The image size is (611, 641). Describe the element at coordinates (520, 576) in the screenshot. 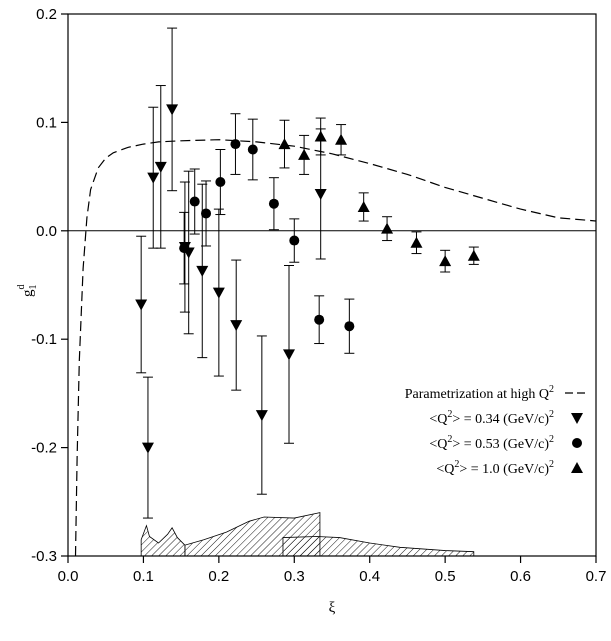

I see `x-tick-label: 0.6` at that location.